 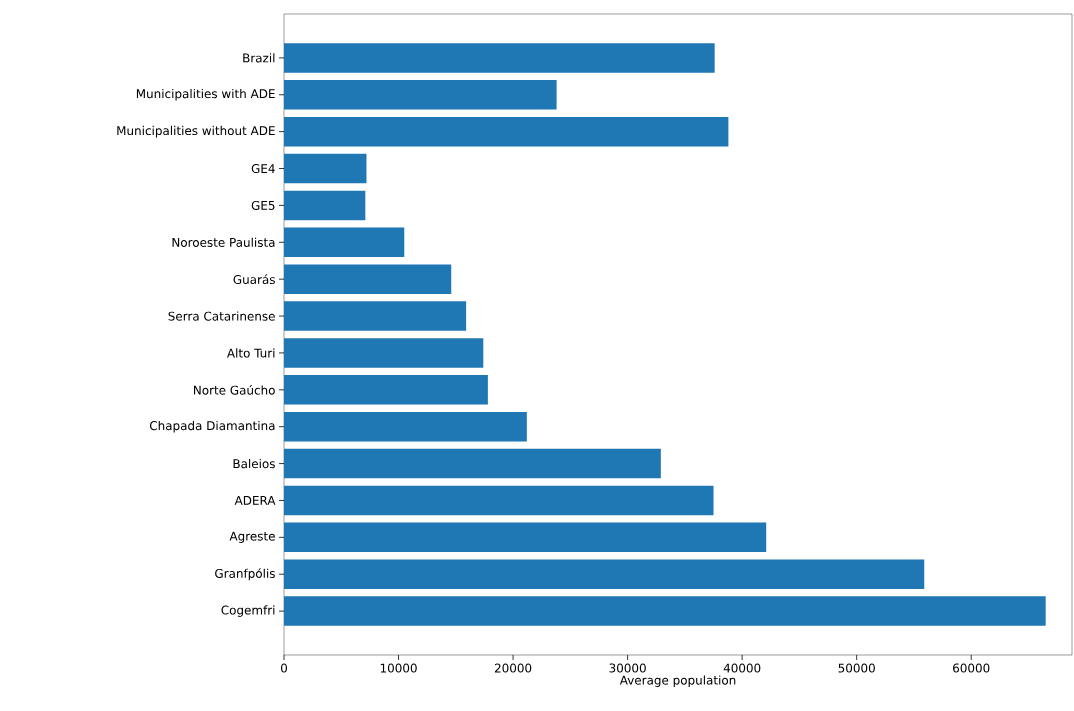 What do you see at coordinates (205, 94) in the screenshot?
I see `y-tick-label: Municipalities with ADE` at bounding box center [205, 94].